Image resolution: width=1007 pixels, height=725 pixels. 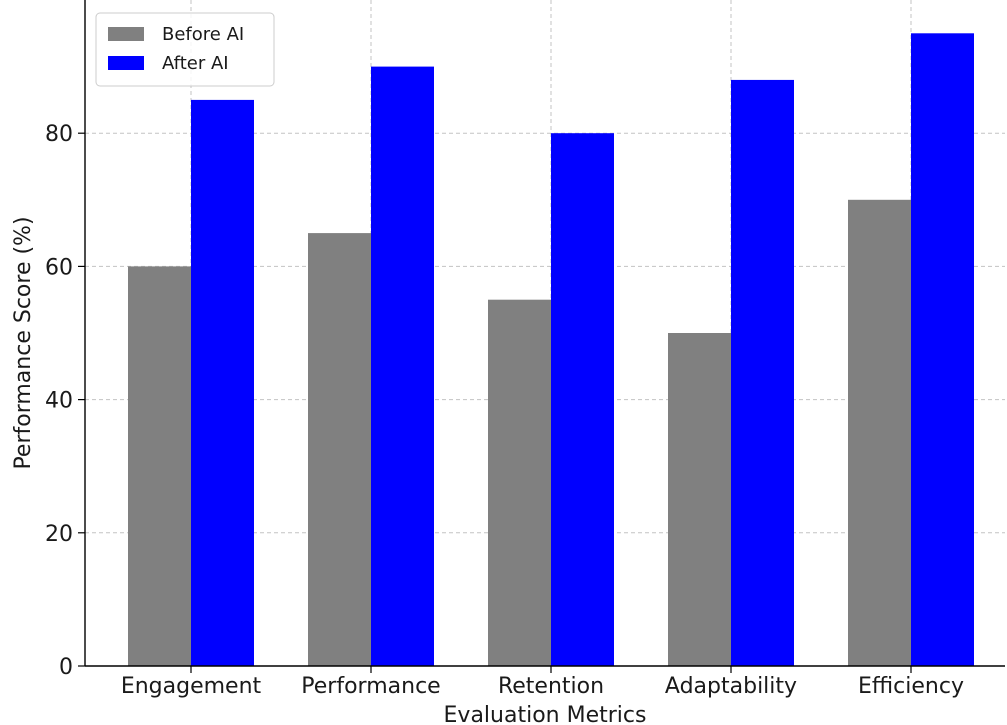 What do you see at coordinates (339, 449) in the screenshot?
I see `bar-before-ai-performance` at bounding box center [339, 449].